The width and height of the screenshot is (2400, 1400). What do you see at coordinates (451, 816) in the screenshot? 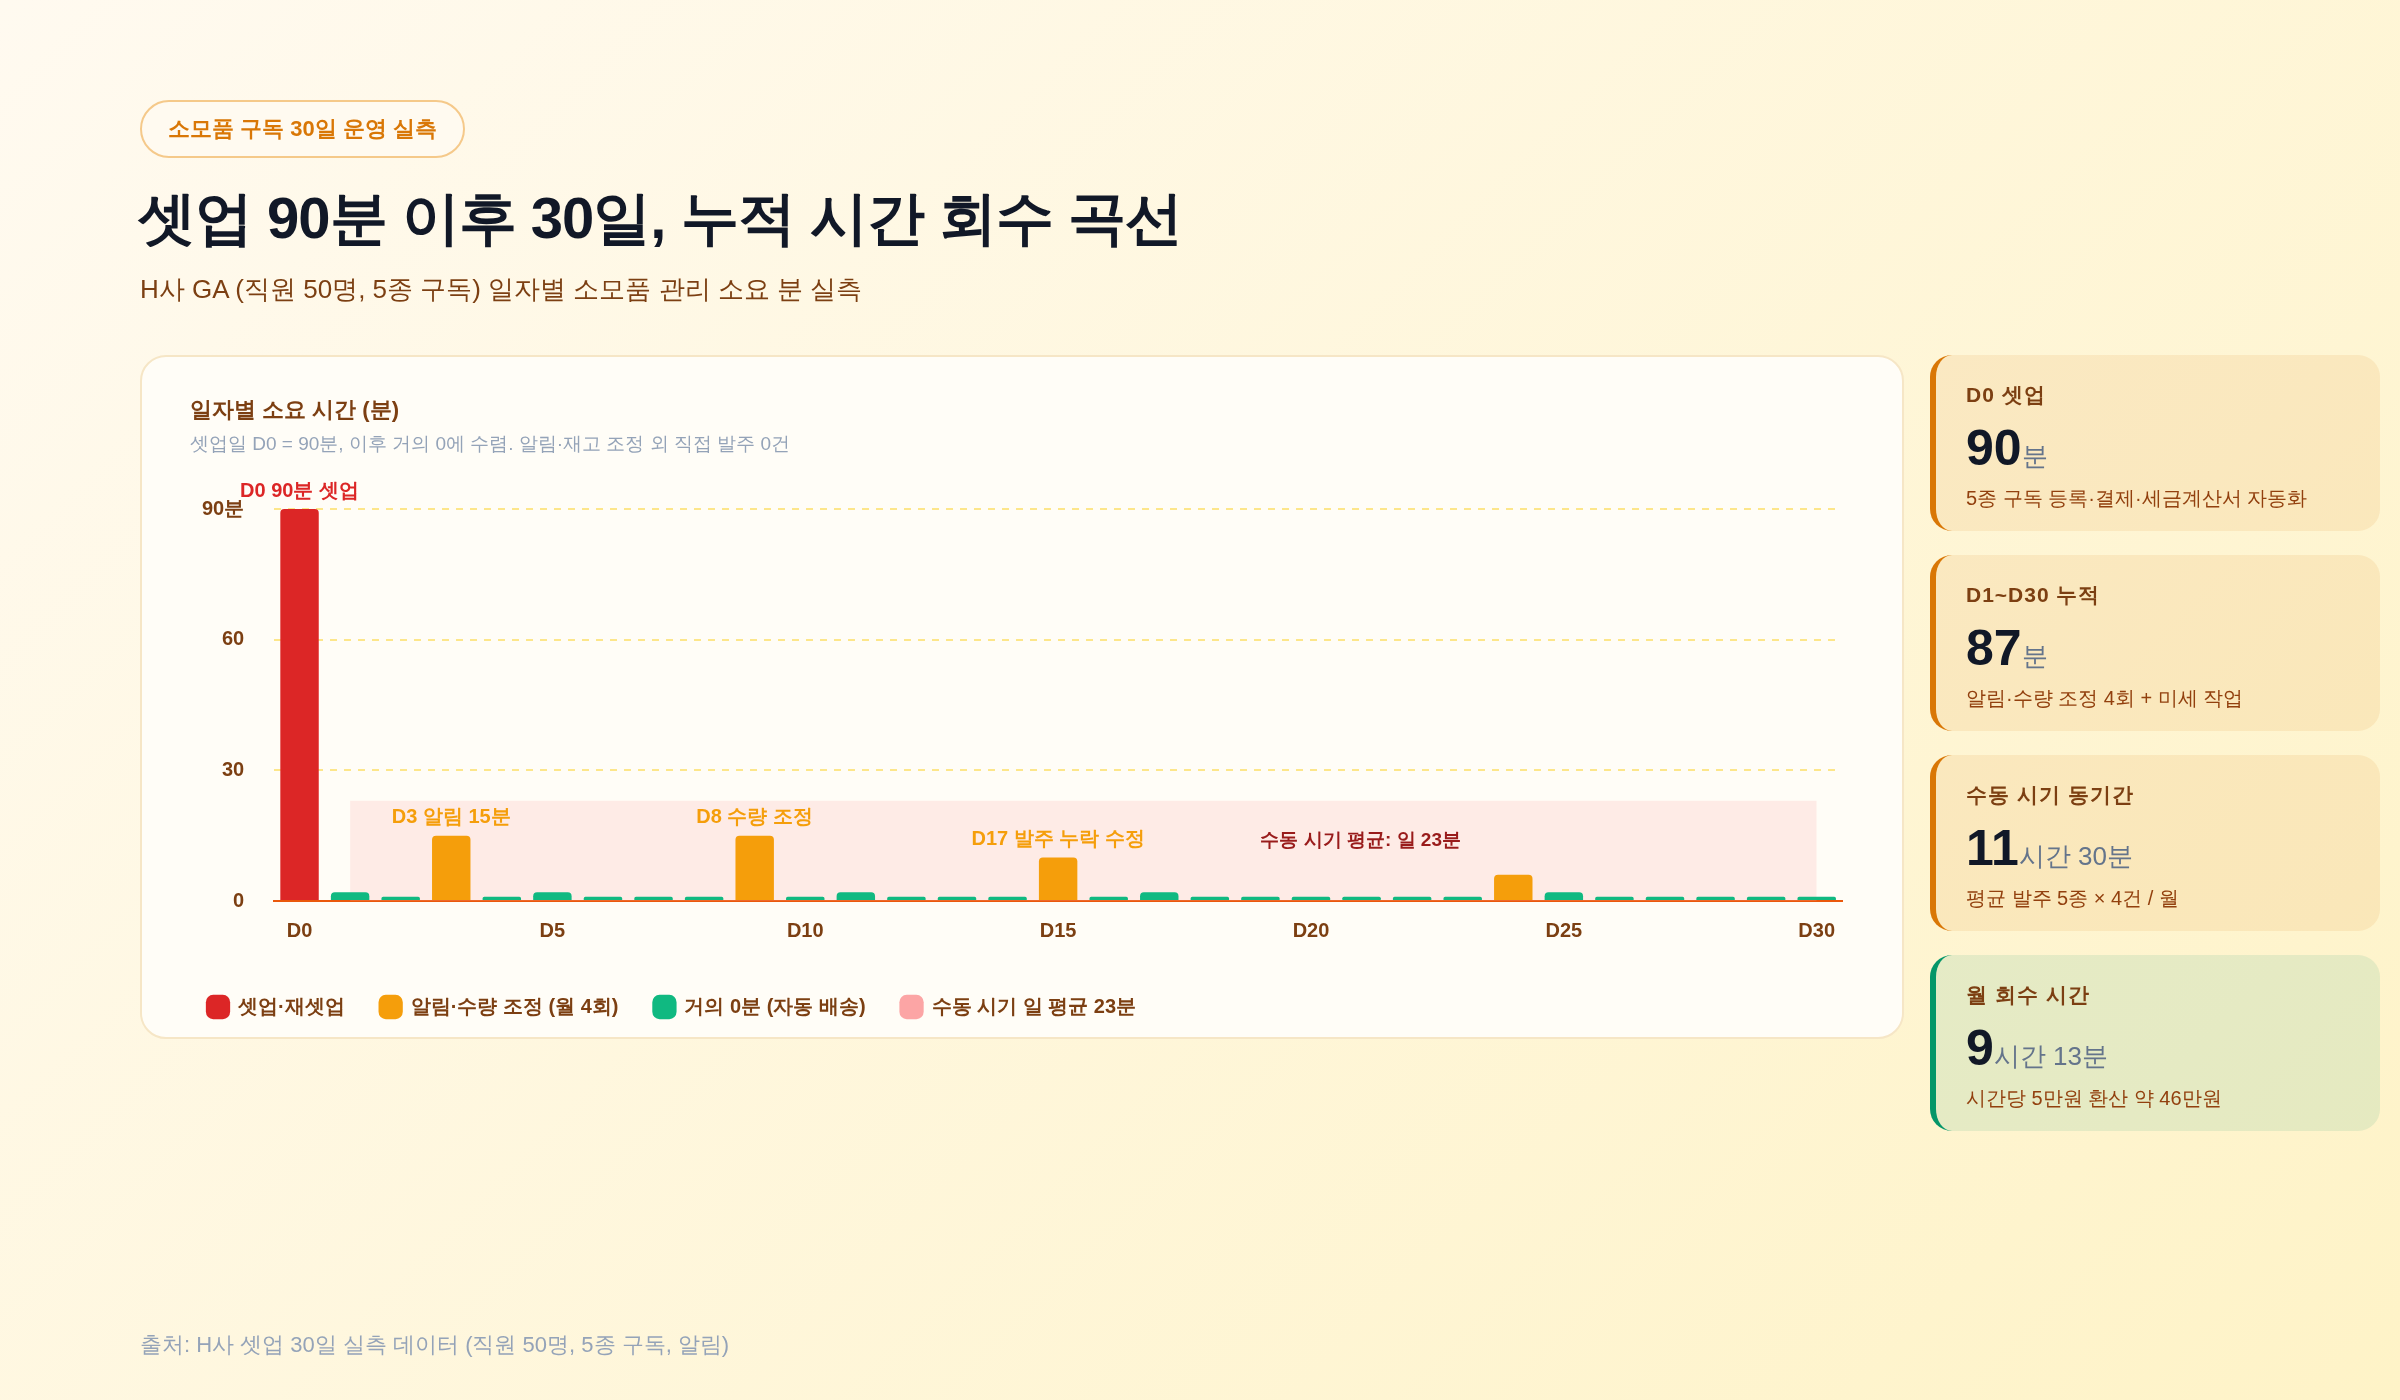
I see `data-label: D3 알림 15분` at bounding box center [451, 816].